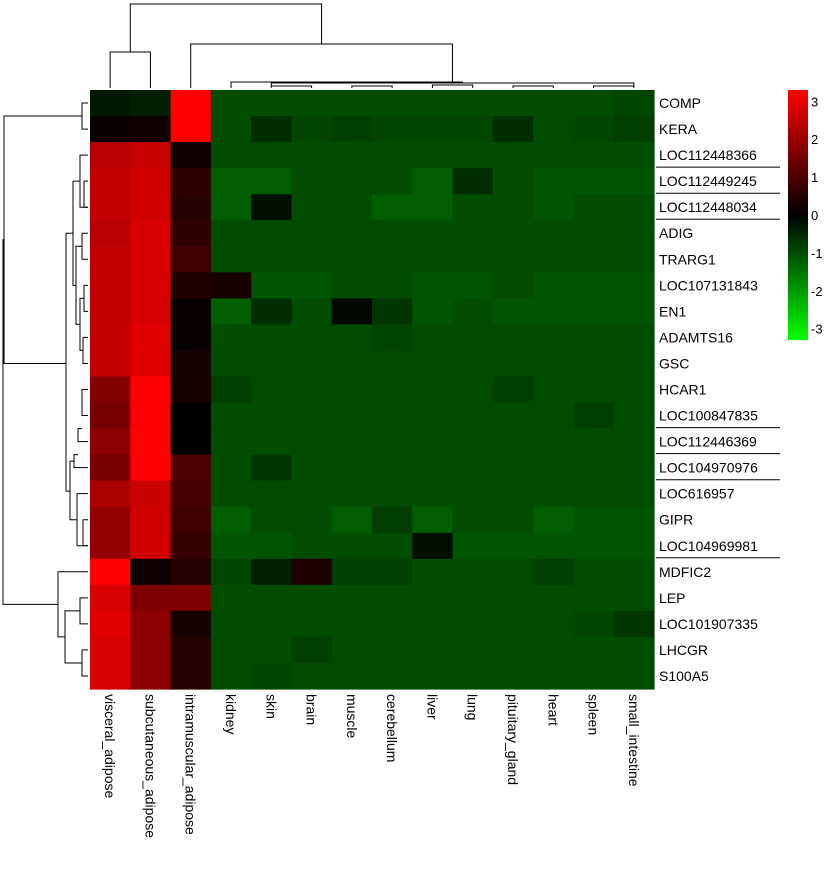 This screenshot has height=871, width=829. What do you see at coordinates (312, 709) in the screenshot?
I see `column-label: brain` at bounding box center [312, 709].